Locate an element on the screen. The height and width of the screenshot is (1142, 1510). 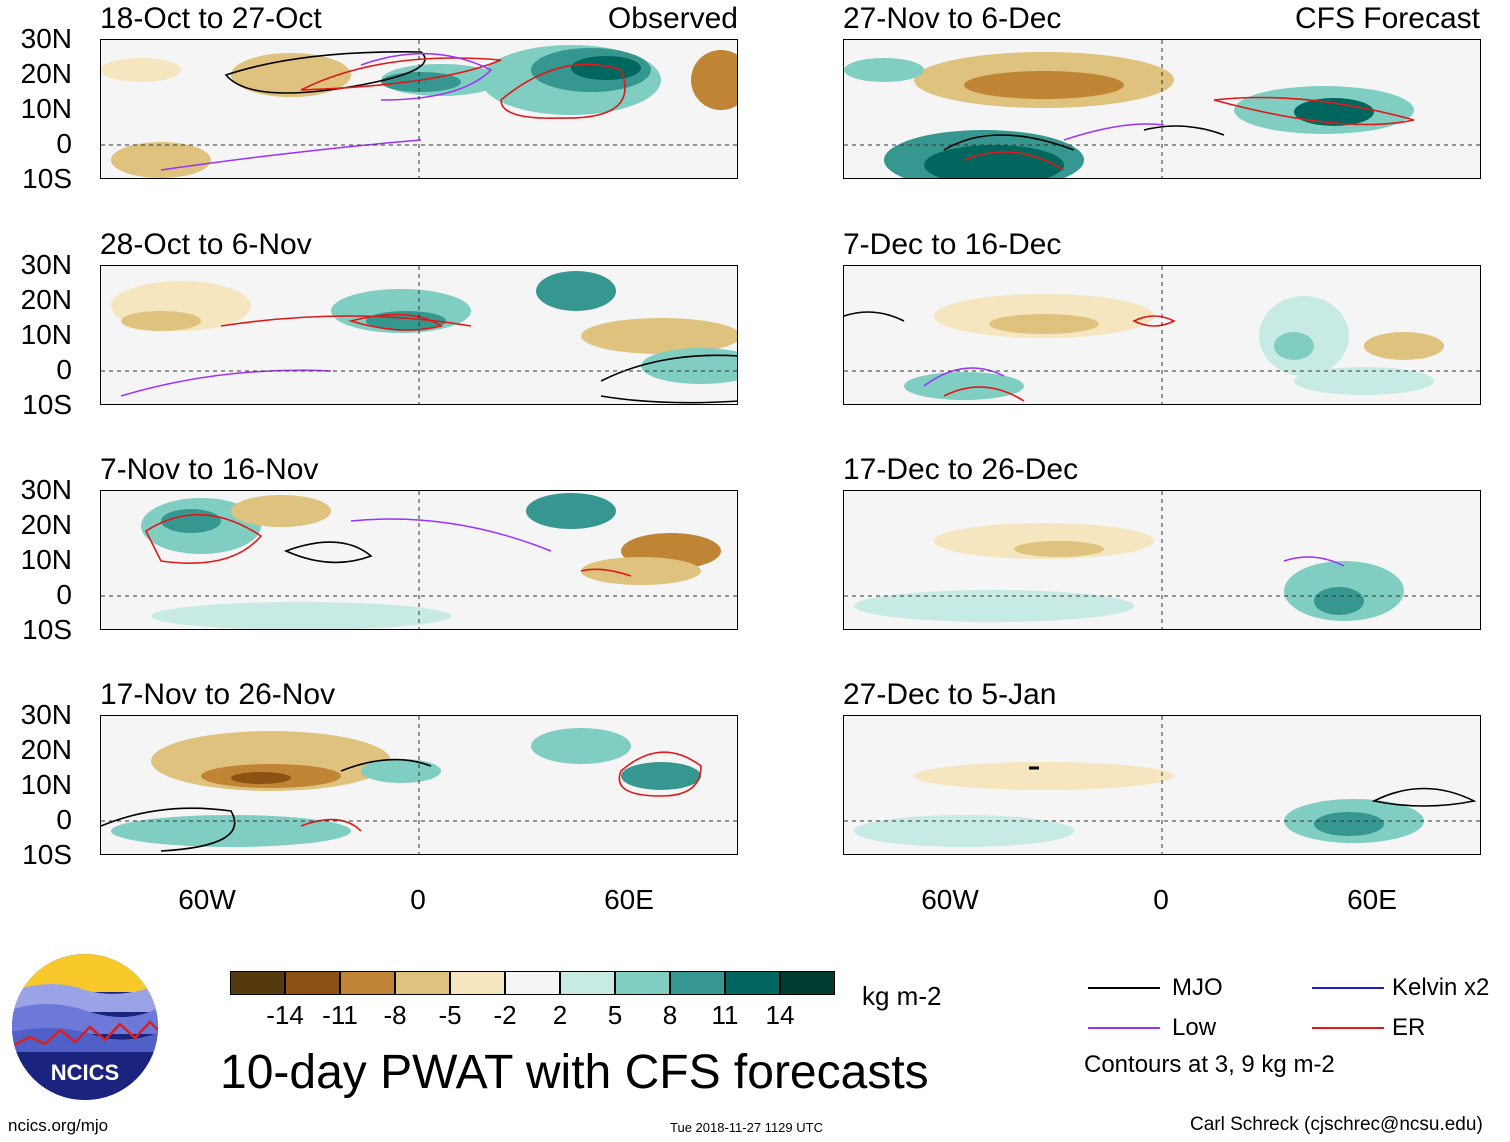
forecast-label: CFS Forecast is located at coordinates (1387, 18).